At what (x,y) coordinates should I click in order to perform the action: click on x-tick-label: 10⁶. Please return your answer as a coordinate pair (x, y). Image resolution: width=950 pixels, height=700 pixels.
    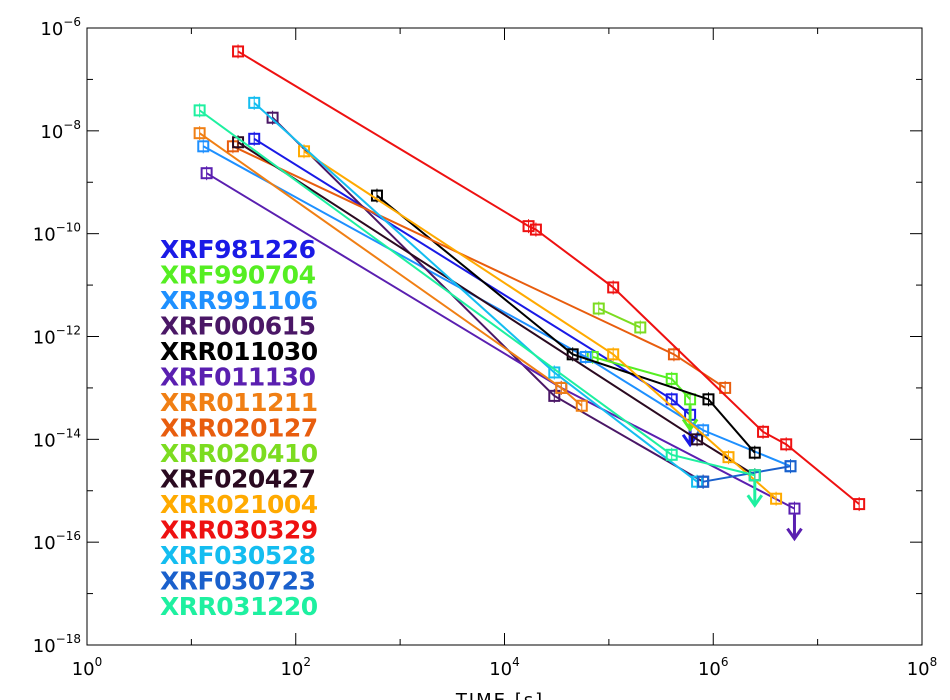
    Looking at the image, I should click on (713, 667).